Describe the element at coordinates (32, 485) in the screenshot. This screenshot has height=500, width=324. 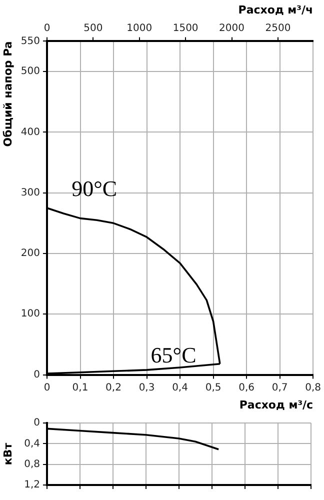
I see `y-tick-label: 1,2` at that location.